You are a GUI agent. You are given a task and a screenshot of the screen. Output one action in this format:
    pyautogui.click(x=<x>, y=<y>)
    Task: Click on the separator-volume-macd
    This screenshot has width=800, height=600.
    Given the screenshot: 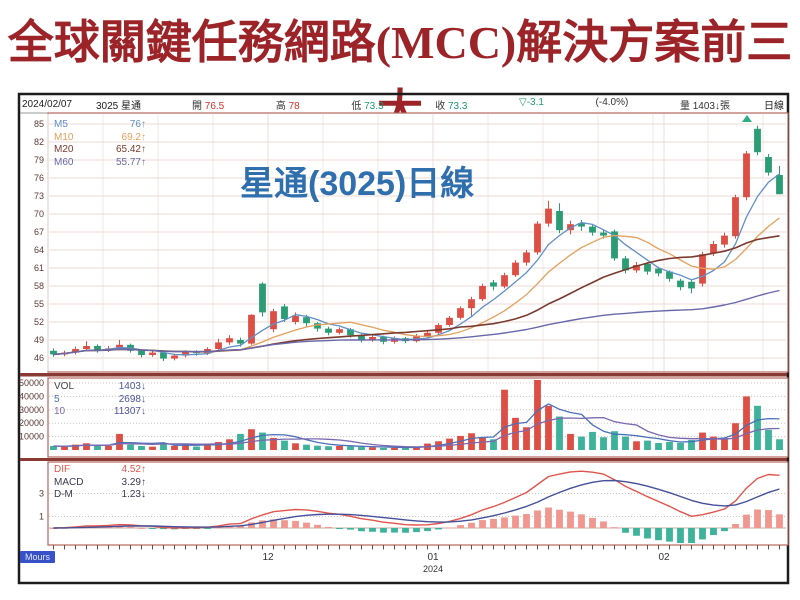 What is the action you would take?
    pyautogui.click(x=403, y=459)
    